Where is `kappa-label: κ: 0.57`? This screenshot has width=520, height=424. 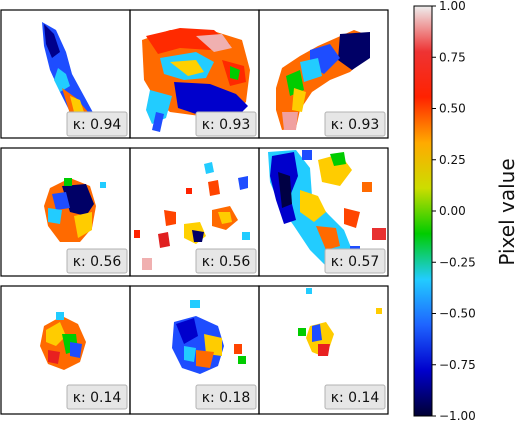
kappa-label: κ: 0.57 is located at coordinates (355, 262).